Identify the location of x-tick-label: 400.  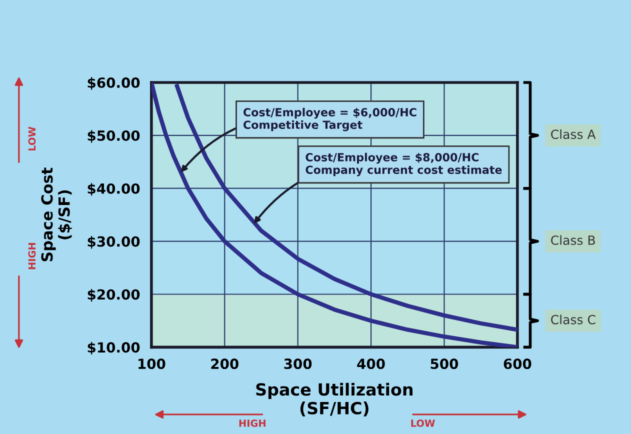
(371, 364).